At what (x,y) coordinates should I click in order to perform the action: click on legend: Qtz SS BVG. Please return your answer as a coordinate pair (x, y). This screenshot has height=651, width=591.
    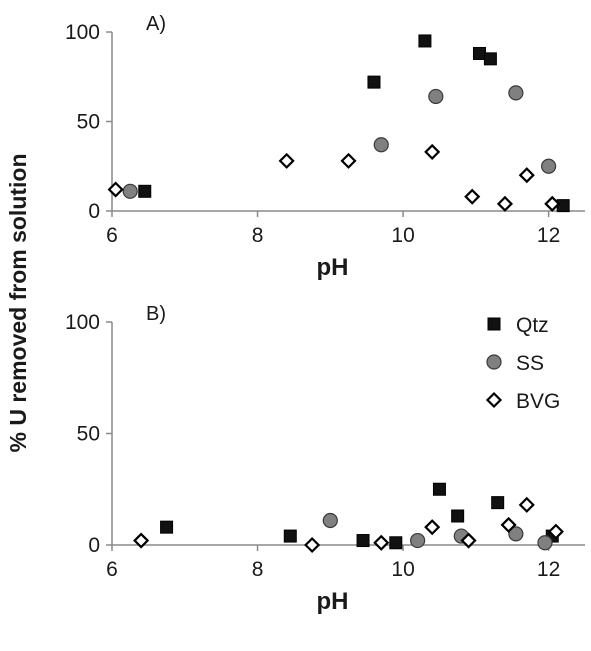
    Looking at the image, I should click on (522, 363).